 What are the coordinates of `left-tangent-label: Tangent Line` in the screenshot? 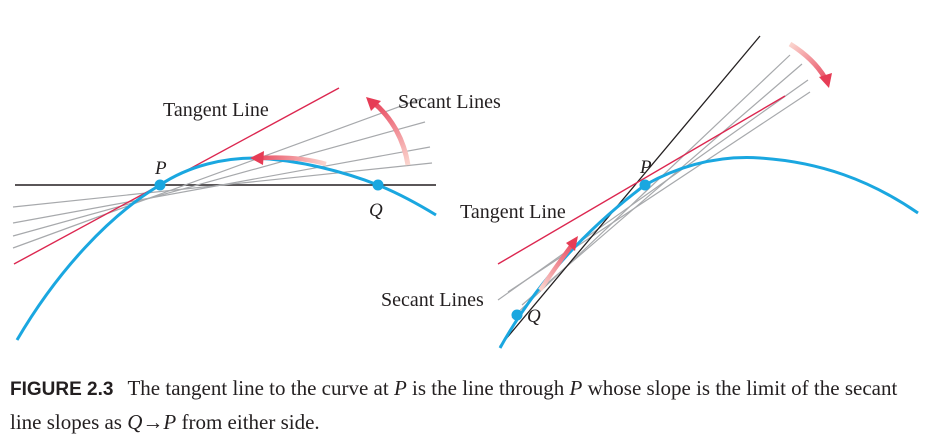 It's located at (216, 110).